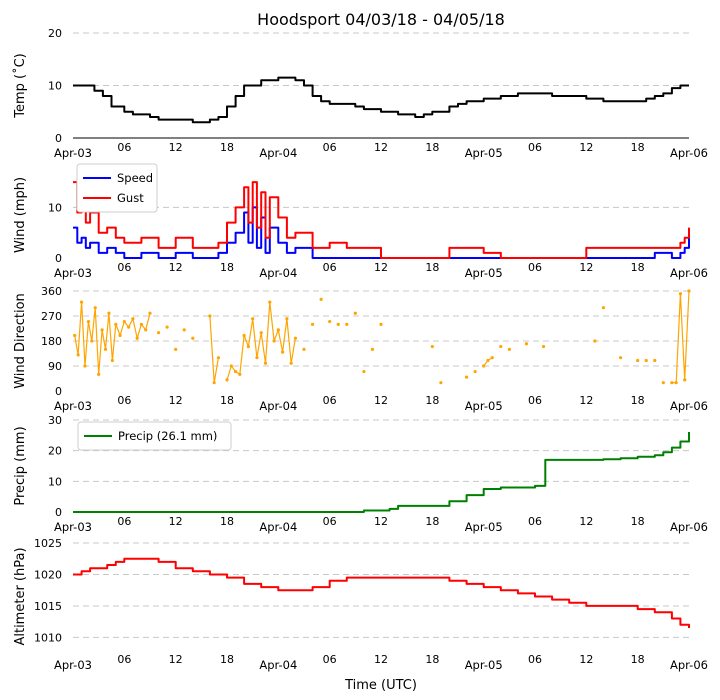 This screenshot has width=720, height=700. I want to click on precip-legend-box, so click(154, 436).